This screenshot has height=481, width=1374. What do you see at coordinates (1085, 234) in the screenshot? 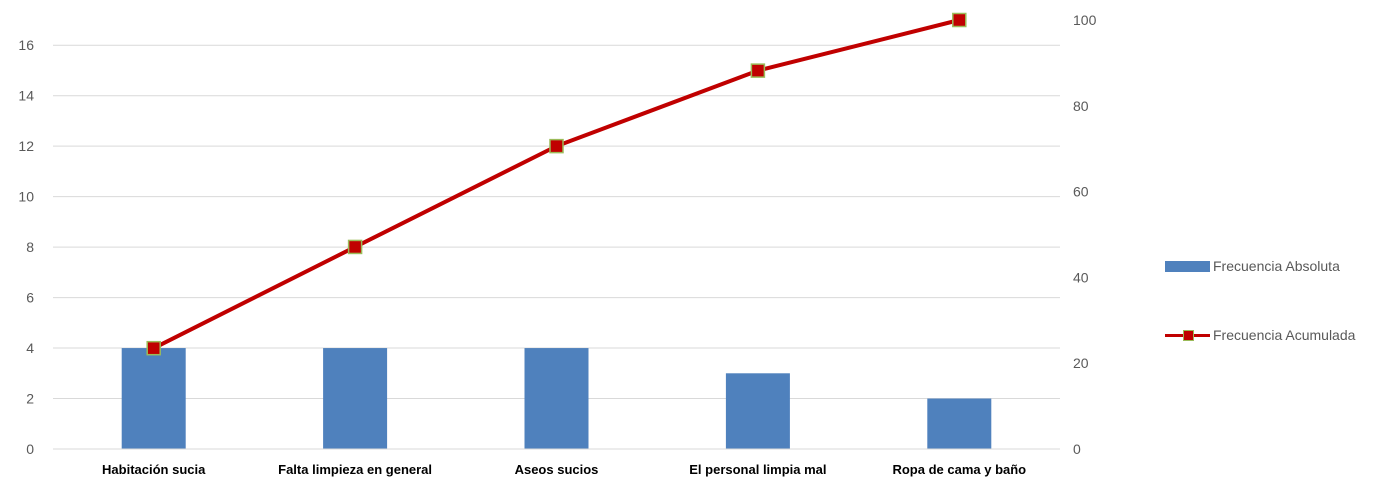
I see `y-axis-right: 0 20 40 60 80 100` at bounding box center [1085, 234].